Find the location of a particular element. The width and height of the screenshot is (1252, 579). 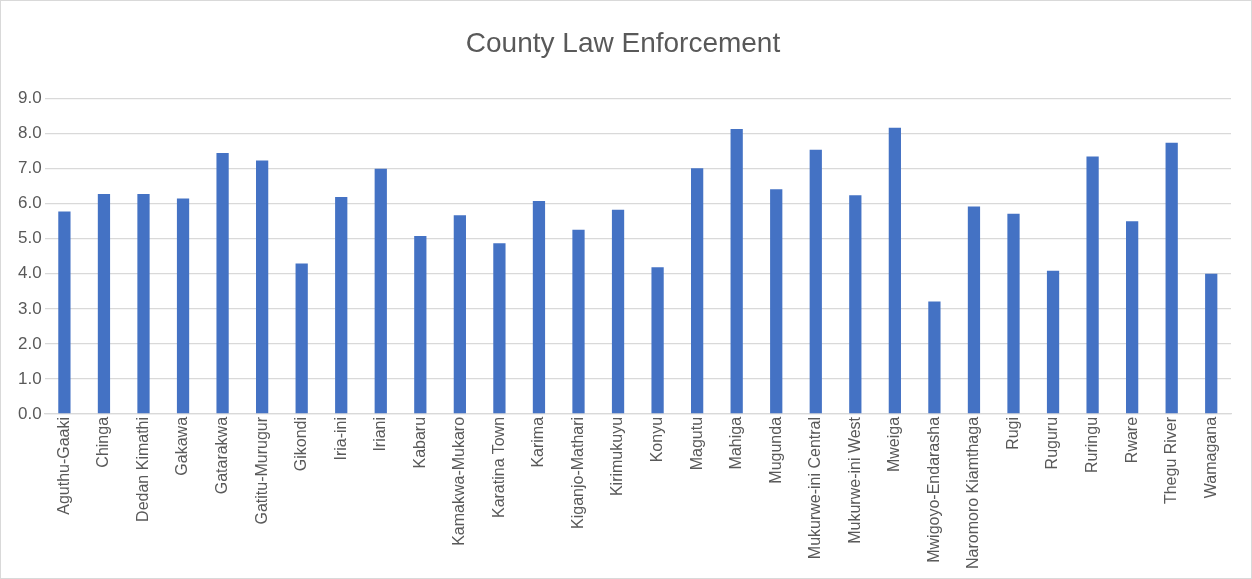

x-tick-label: Magutu is located at coordinates (696, 443).